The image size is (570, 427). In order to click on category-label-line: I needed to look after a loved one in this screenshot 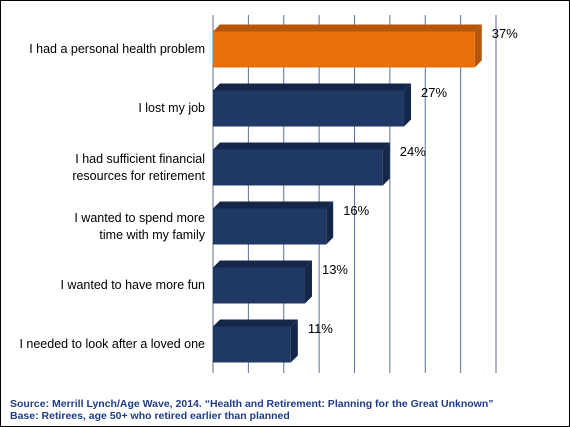, I will do `click(112, 344)`.